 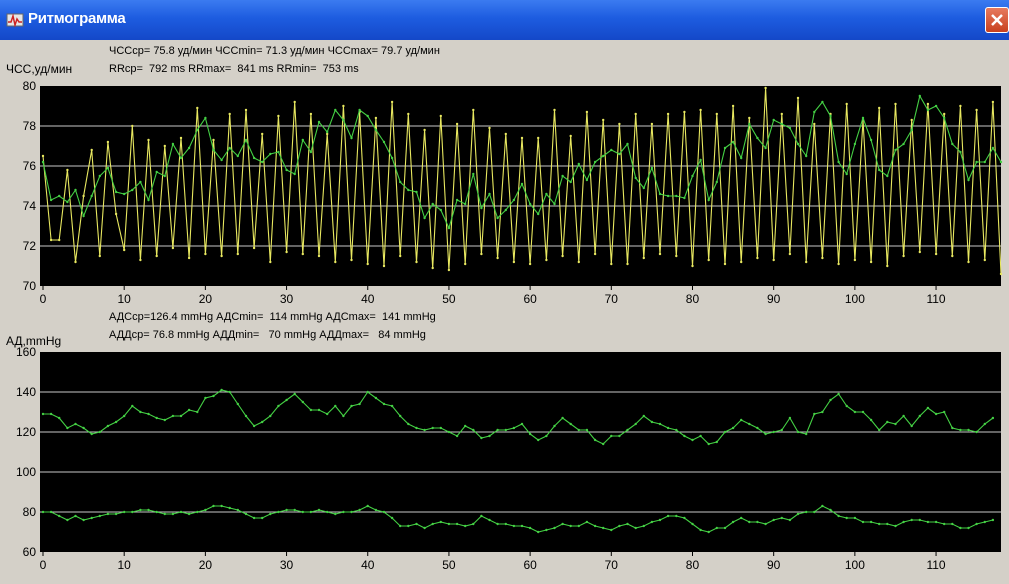 I want to click on bp-x-tick-label: 100, so click(x=855, y=565).